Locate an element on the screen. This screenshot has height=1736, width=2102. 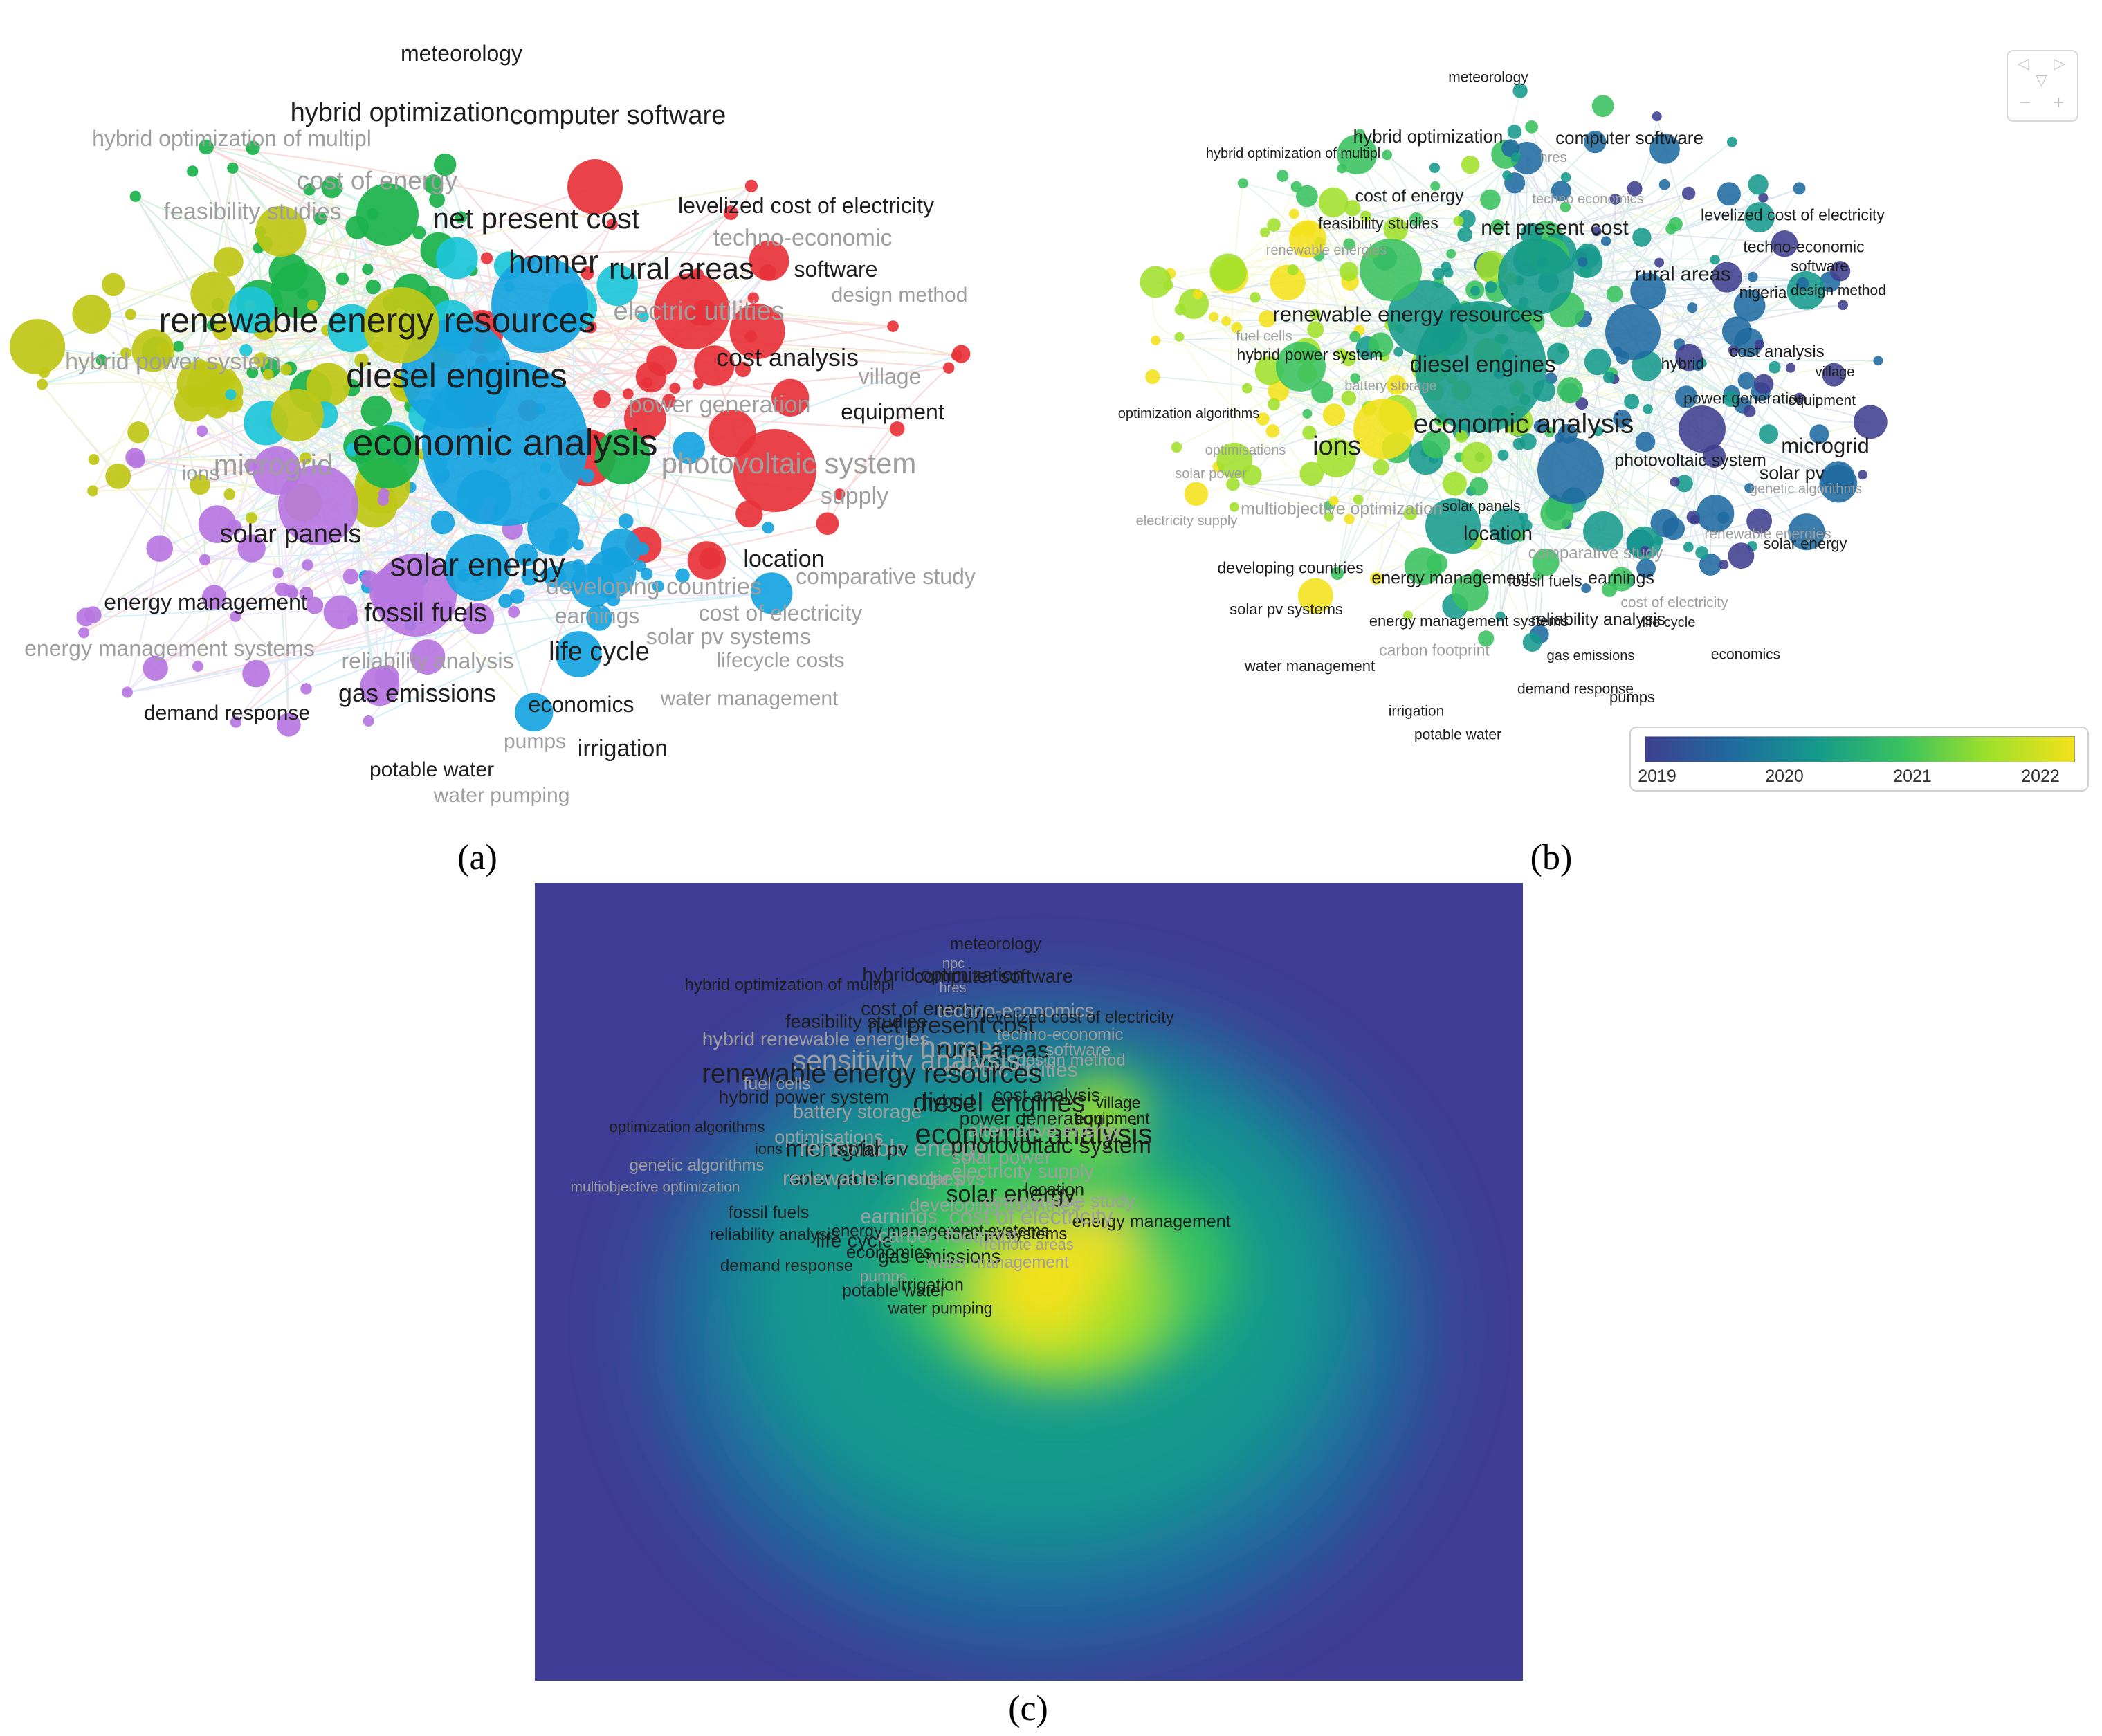
zoom-controls: ◁ ▷ ▽ − + is located at coordinates (2042, 86).